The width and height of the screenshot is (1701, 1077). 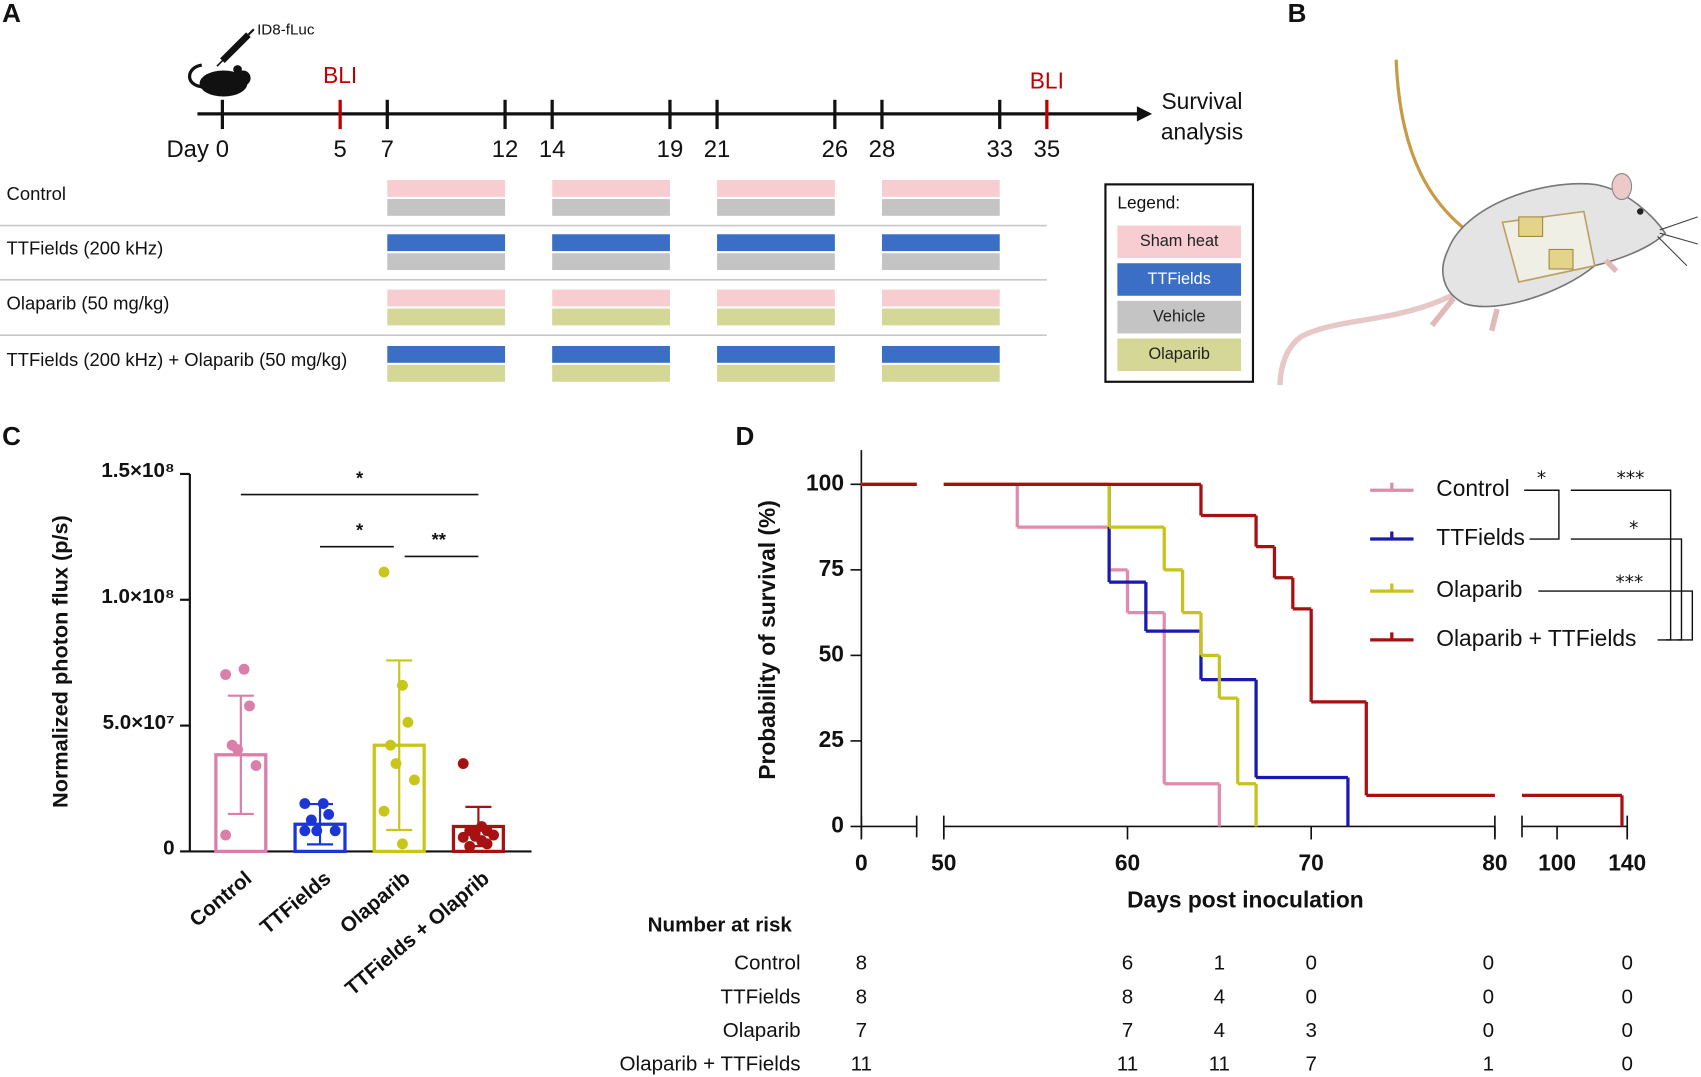 What do you see at coordinates (177, 359) in the screenshot?
I see `group-label: TTFields (200 kHz) + Olaparib (50 mg/kg)` at bounding box center [177, 359].